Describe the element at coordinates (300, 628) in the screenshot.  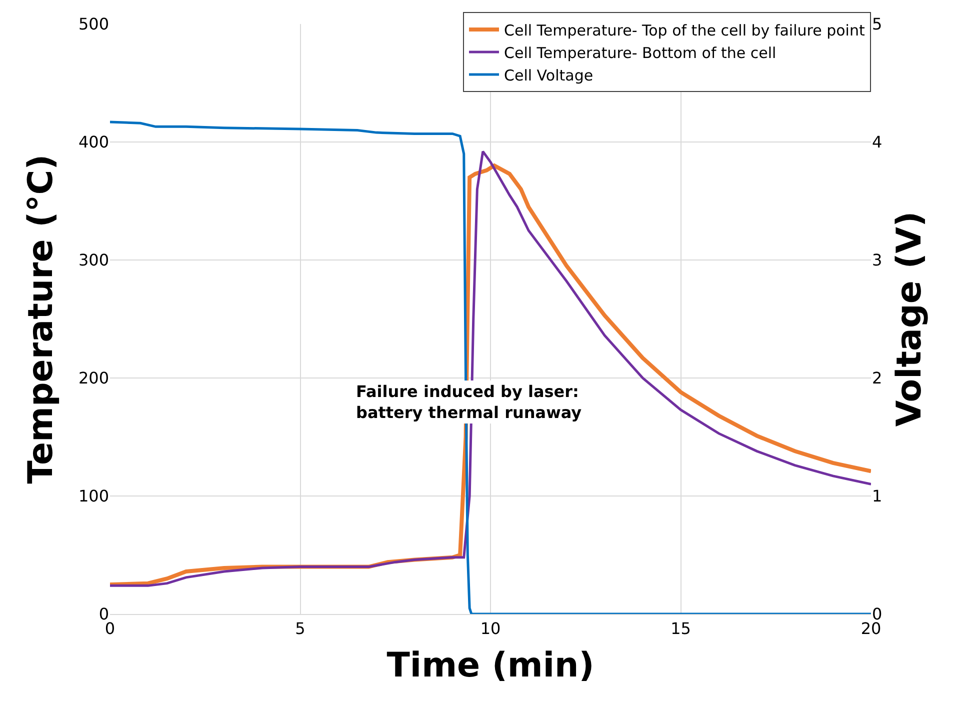
I see `x-tick-label: 5` at that location.